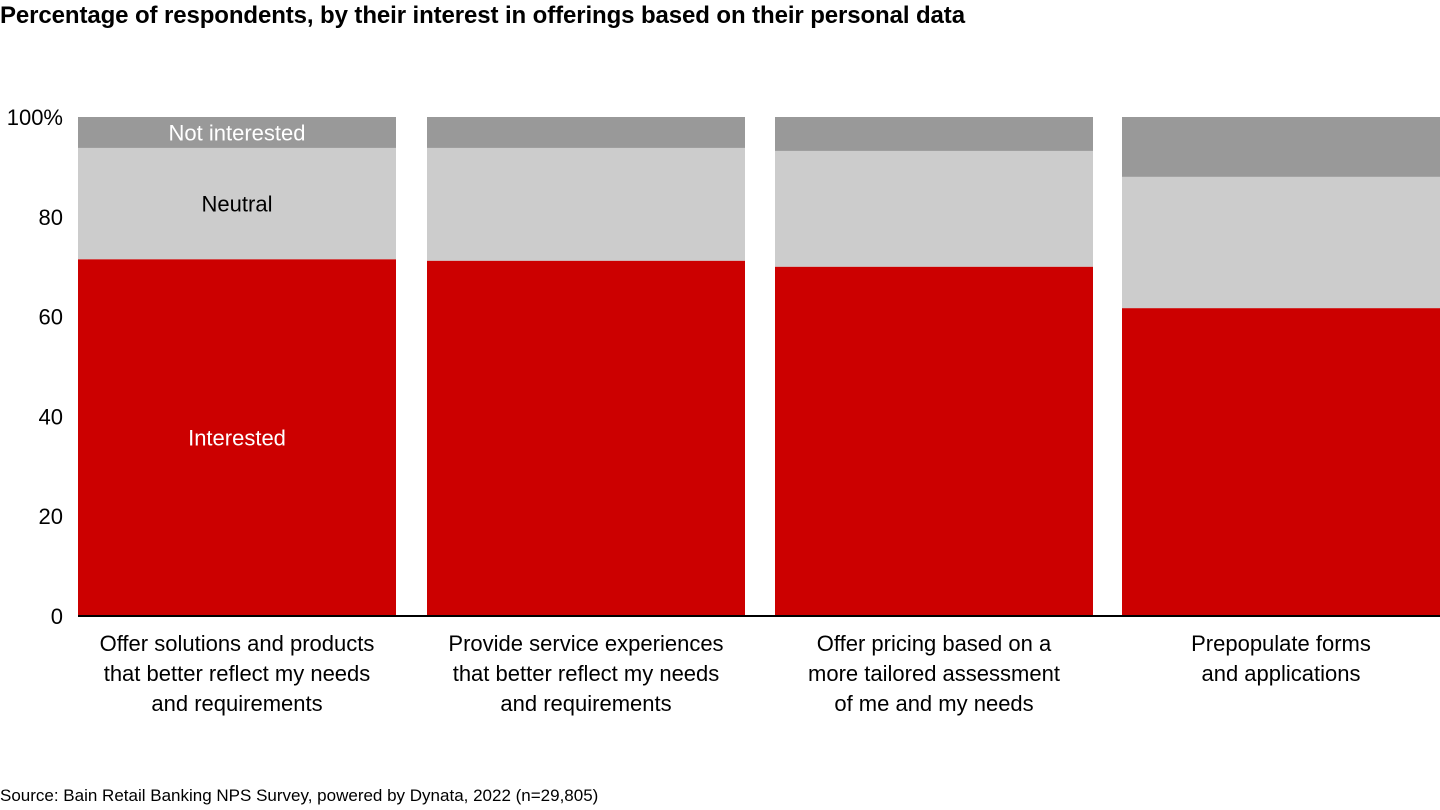 This screenshot has height=810, width=1440. I want to click on y-tick-label: 0, so click(57, 616).